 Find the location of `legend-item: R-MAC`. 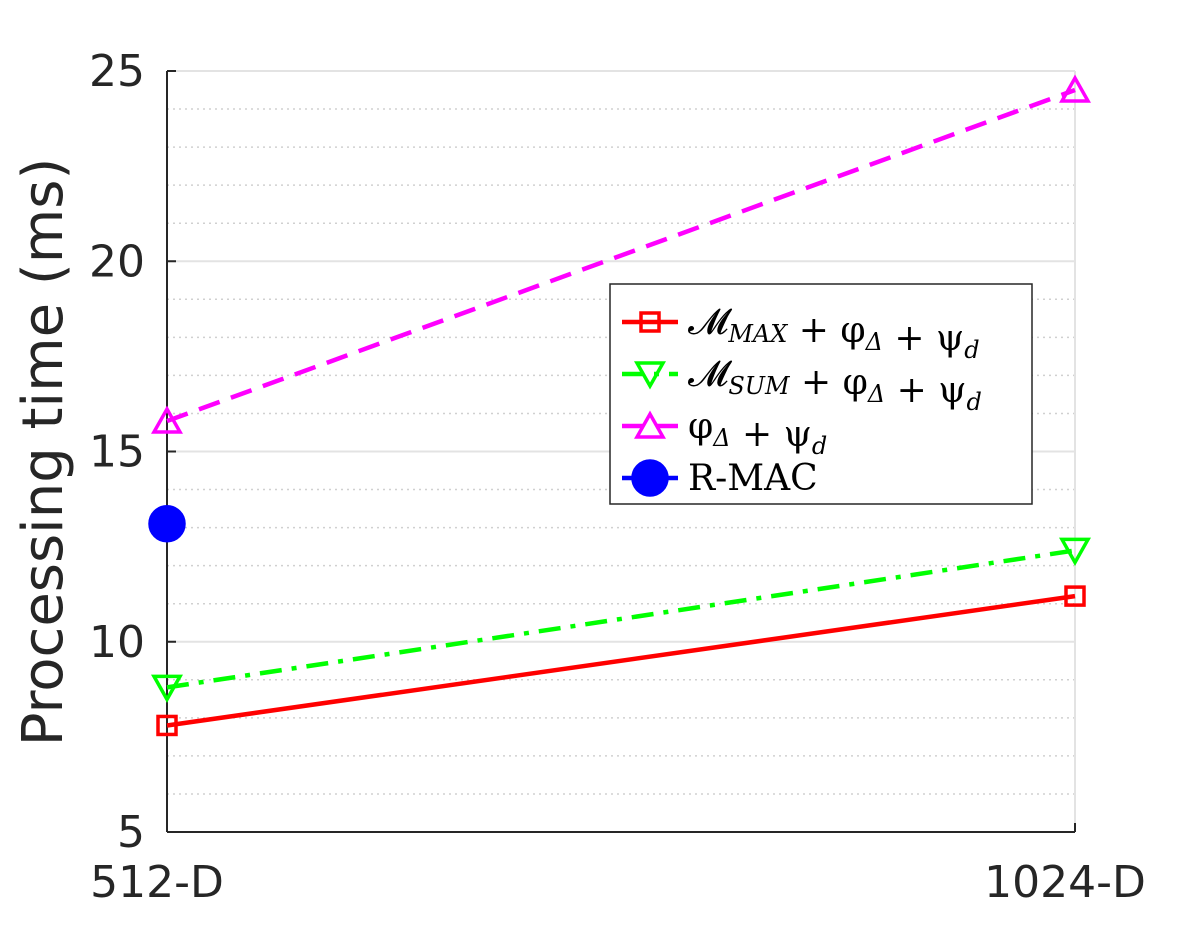

legend-item: R-MAC is located at coordinates (720, 478).